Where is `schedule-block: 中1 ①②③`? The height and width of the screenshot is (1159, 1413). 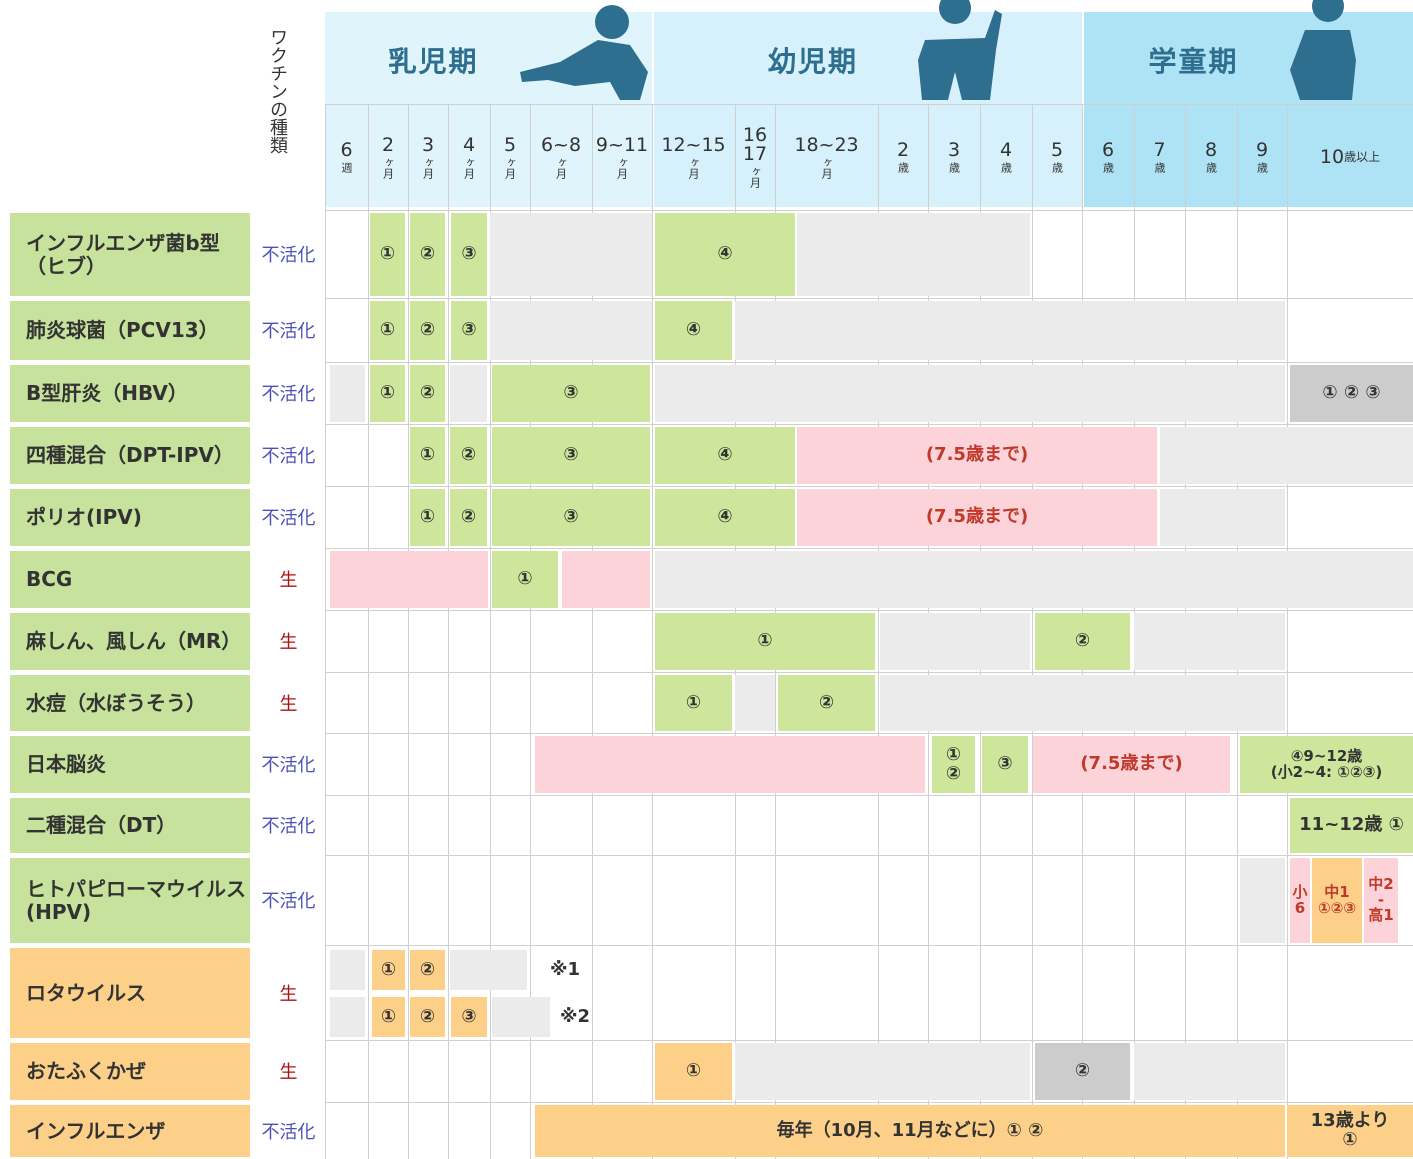
schedule-block: 中1 ①②③ is located at coordinates (1337, 900).